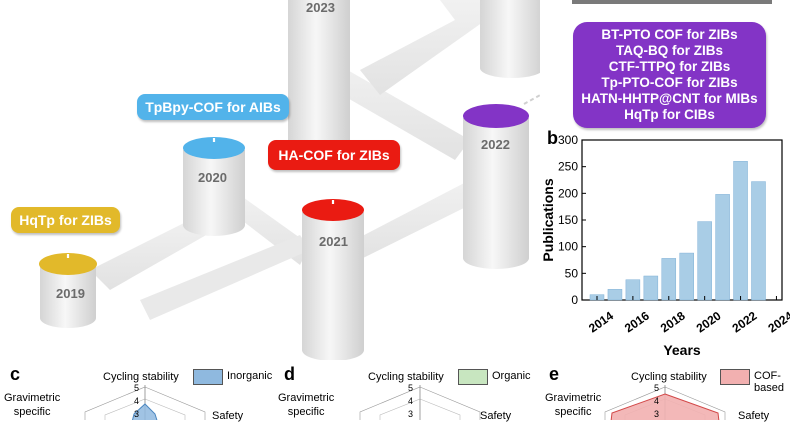  What do you see at coordinates (754, 416) in the screenshot?
I see `radar-e-axis-right: Safety` at bounding box center [754, 416].